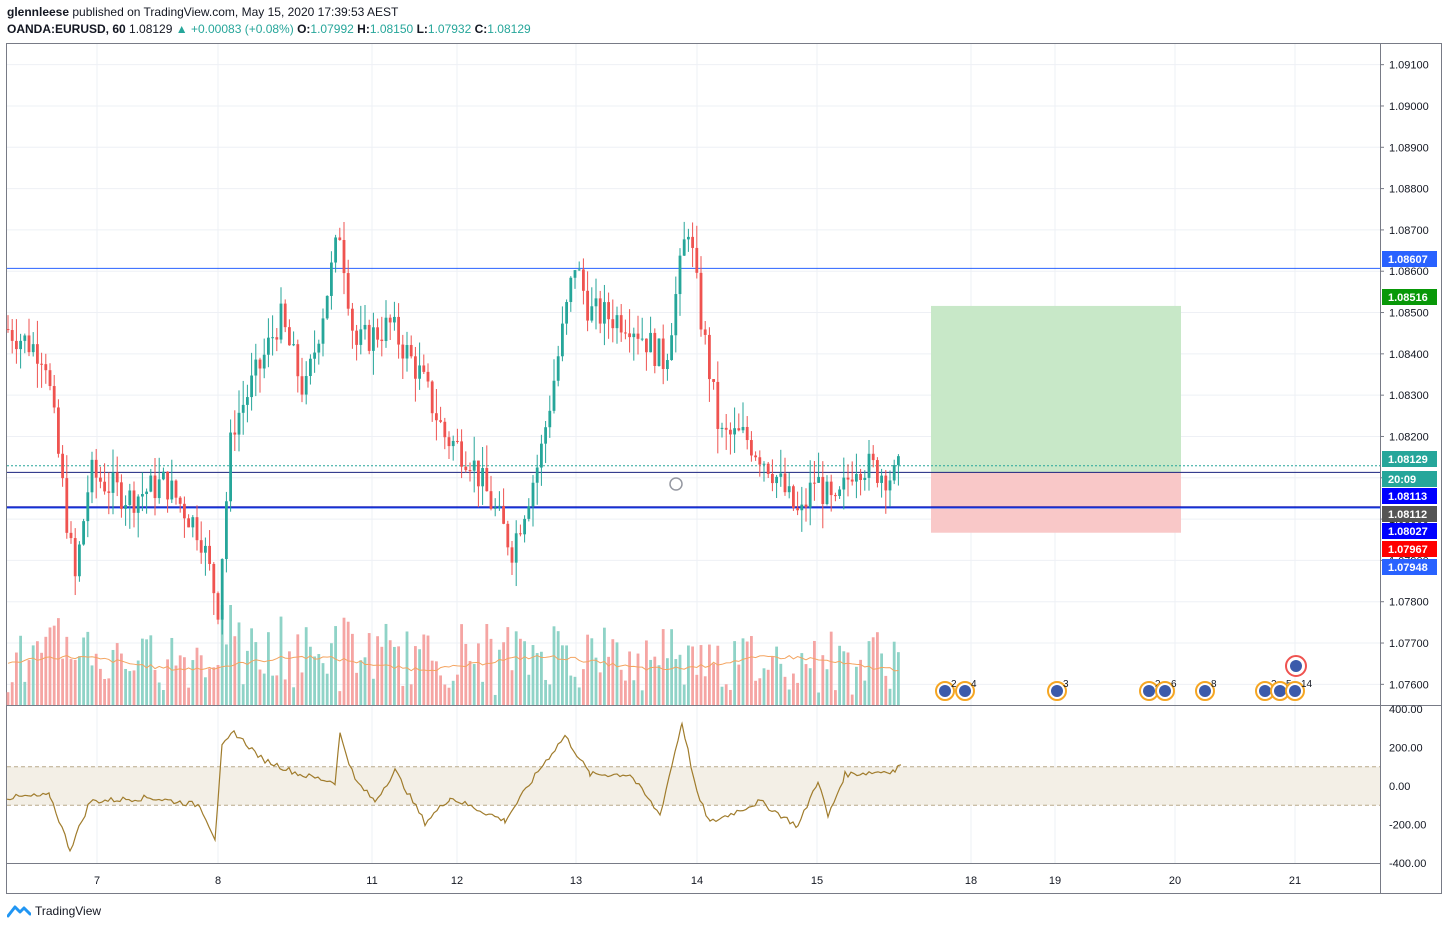 The height and width of the screenshot is (930, 1448). I want to click on footer-brand: TradingView, so click(54, 911).